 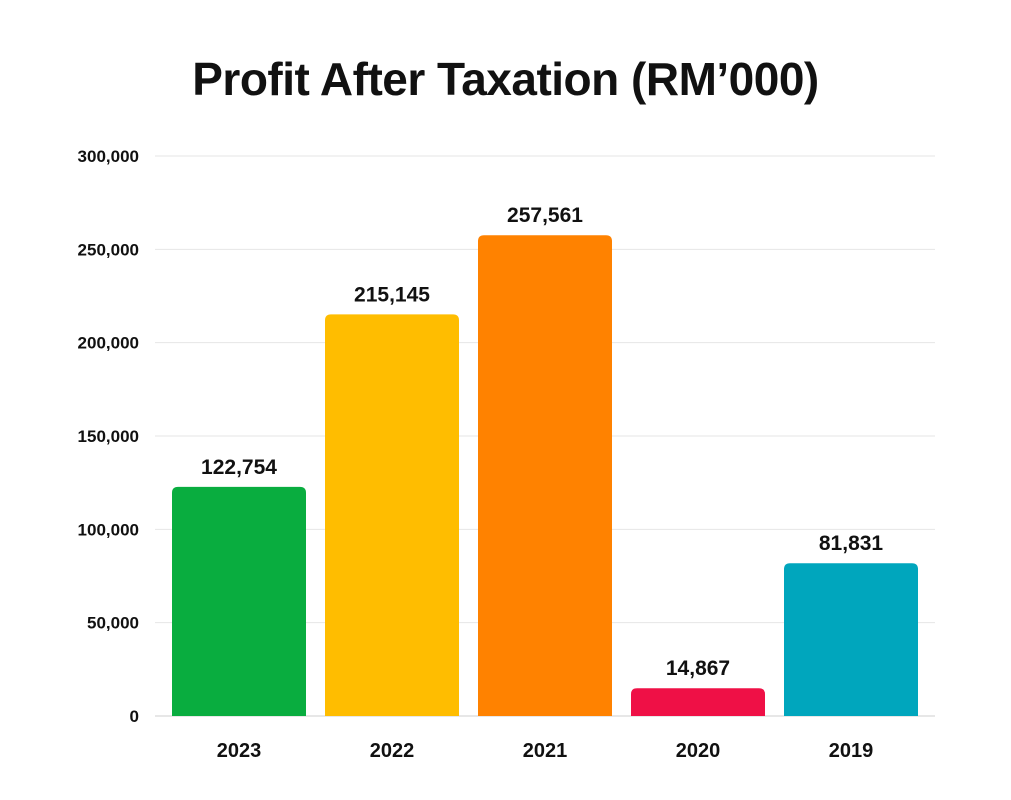 I want to click on chart-title: Profit After Taxation (RM’000), so click(x=505, y=79).